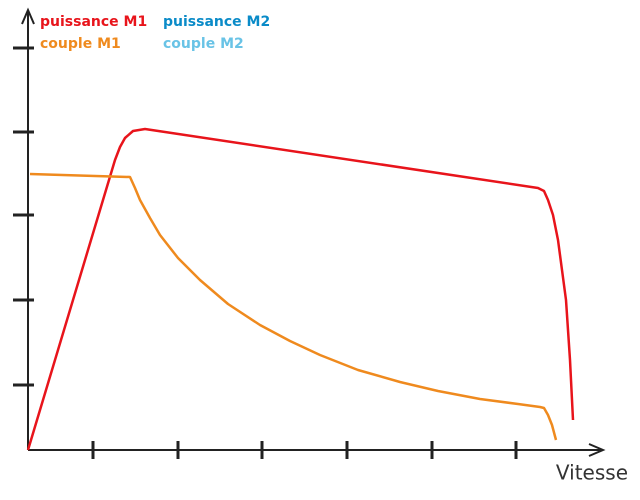  Describe the element at coordinates (203, 44) in the screenshot. I see `legend-entry: couple M2` at that location.